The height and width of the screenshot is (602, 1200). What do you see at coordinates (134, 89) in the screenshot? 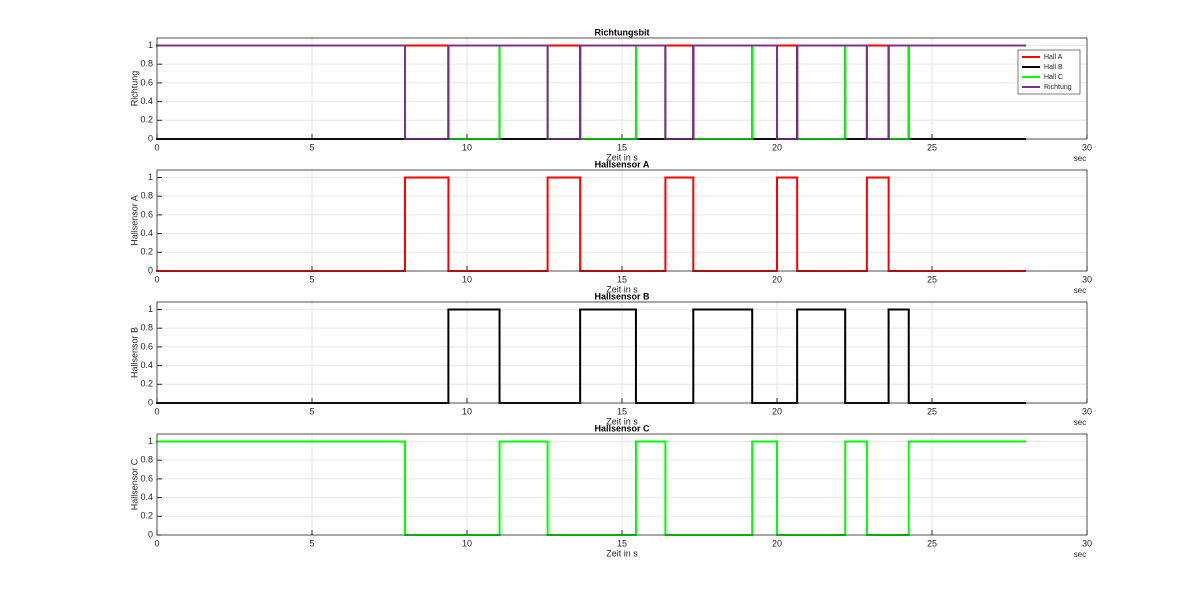
I see `y-axis-label: Richtung` at bounding box center [134, 89].